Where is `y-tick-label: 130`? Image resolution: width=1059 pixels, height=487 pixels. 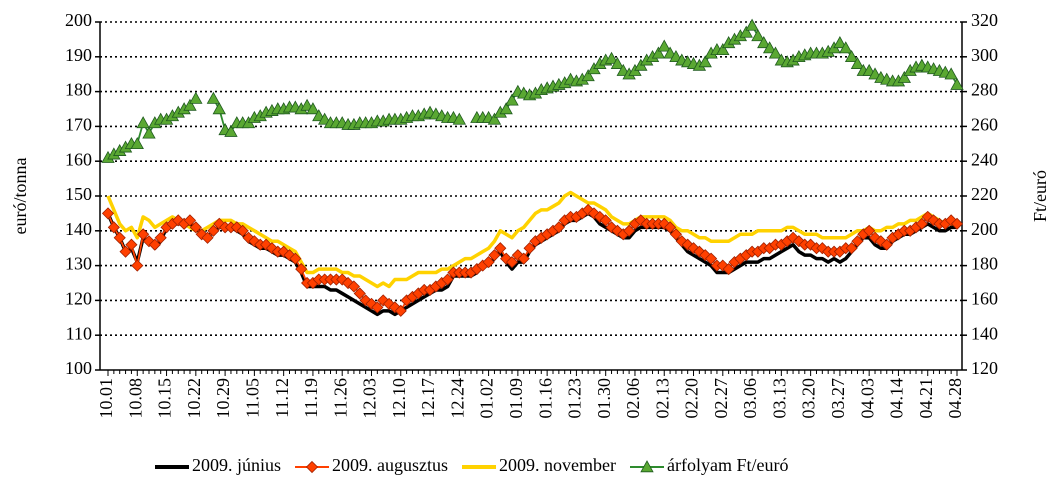 y-tick-label: 130 is located at coordinates (78, 264).